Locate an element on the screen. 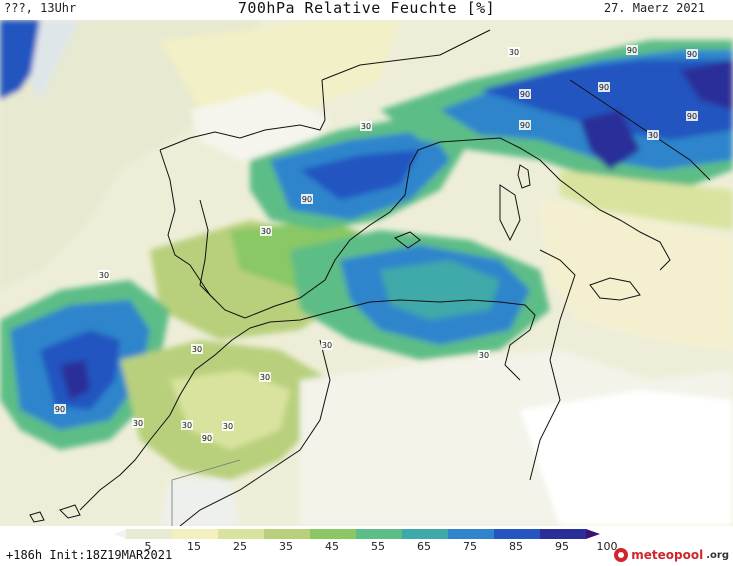 Image resolution: width=733 pixels, height=566 pixels. brand-name: meteopool is located at coordinates (667, 555).